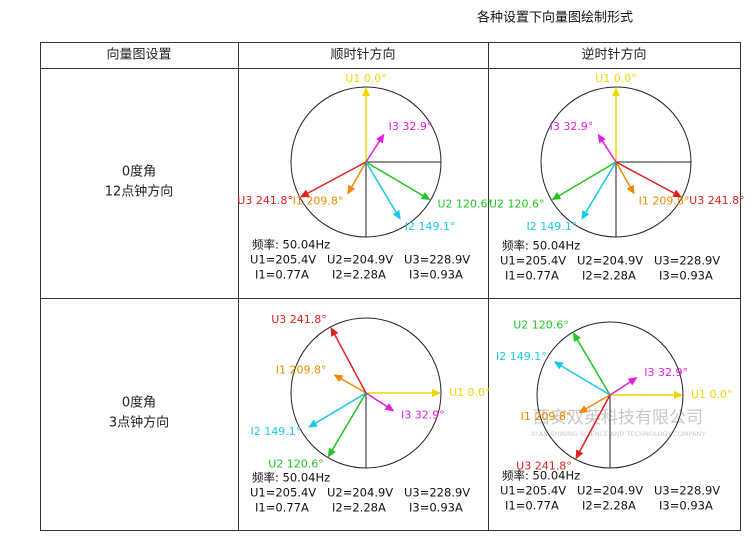 The height and width of the screenshot is (542, 752). I want to click on header-cell: 向量图设置, so click(138, 55).